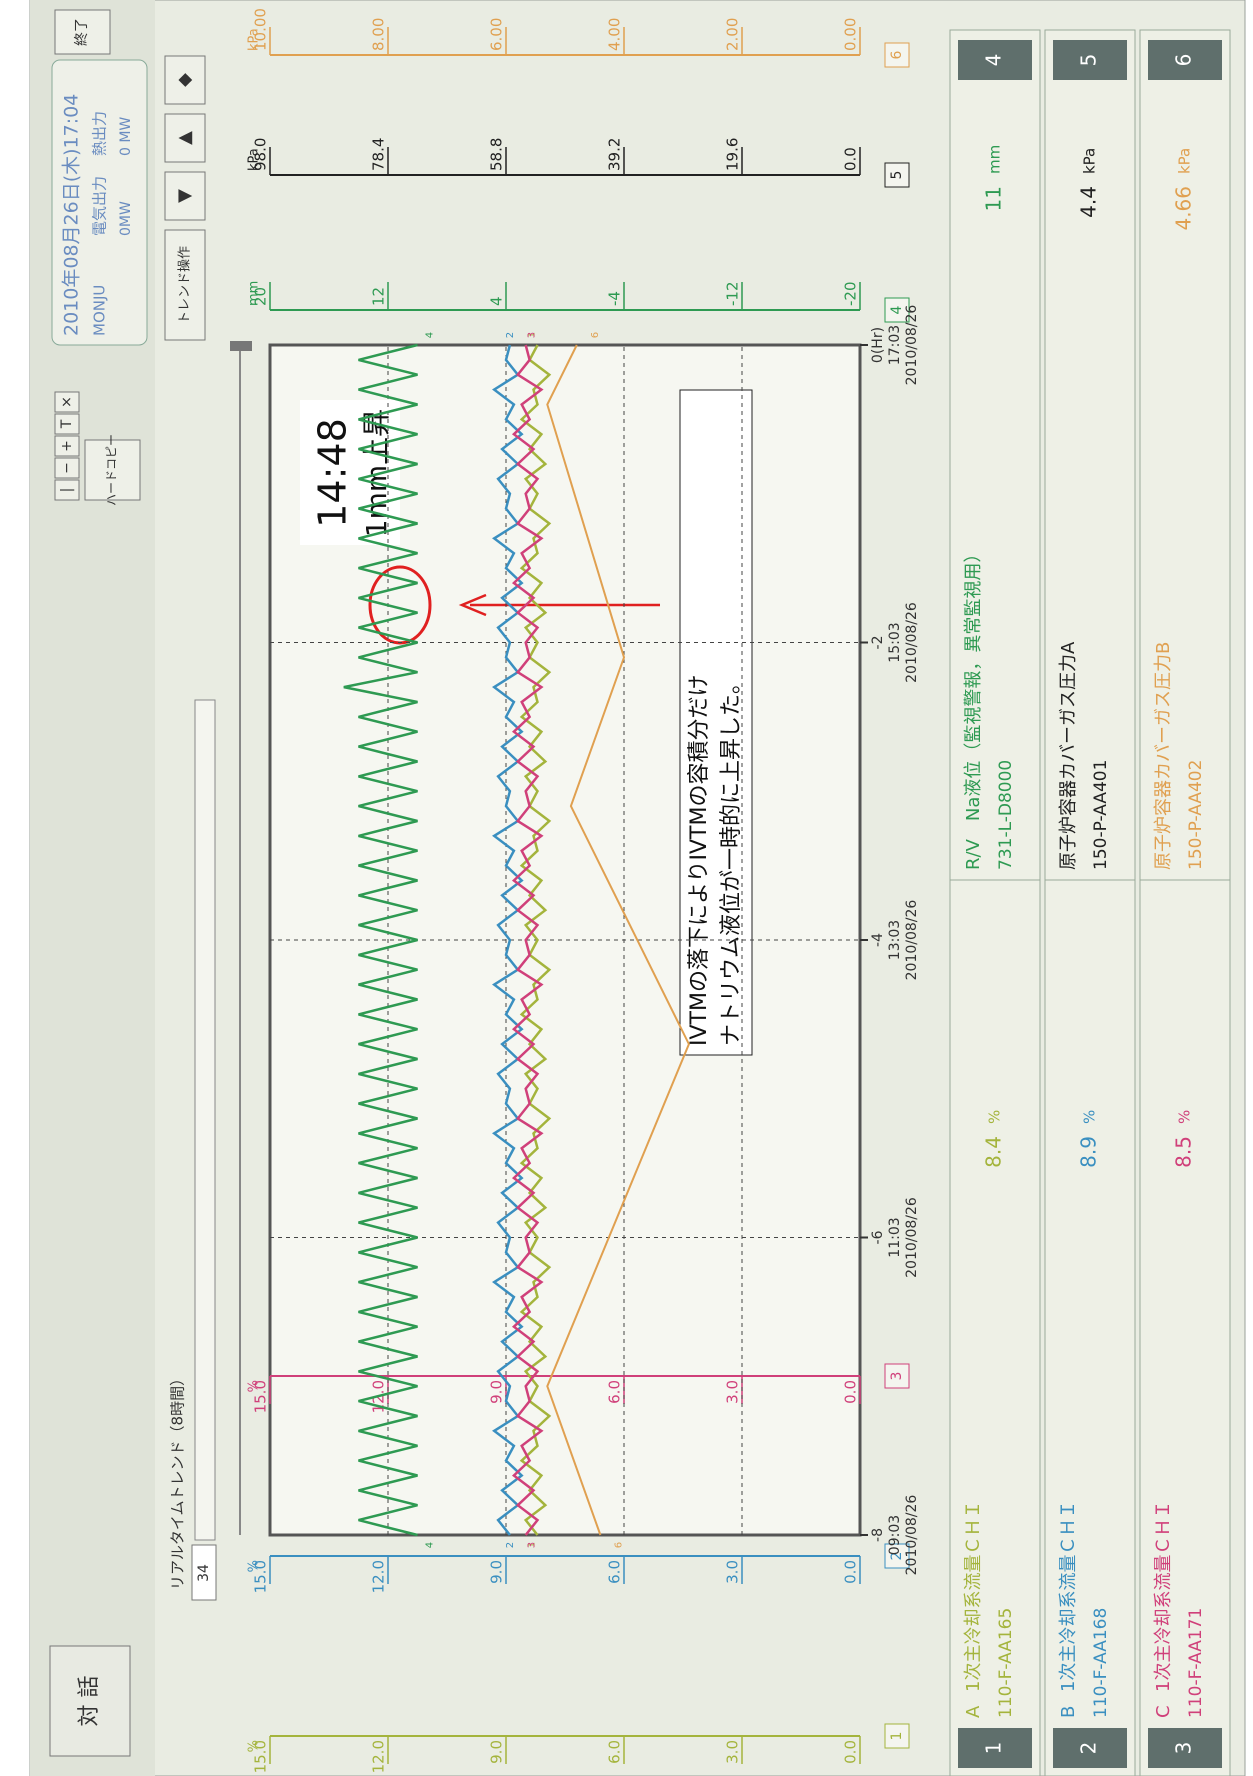 The height and width of the screenshot is (1776, 1253). Describe the element at coordinates (1184, 208) in the screenshot. I see `legend-value: 4.66` at that location.